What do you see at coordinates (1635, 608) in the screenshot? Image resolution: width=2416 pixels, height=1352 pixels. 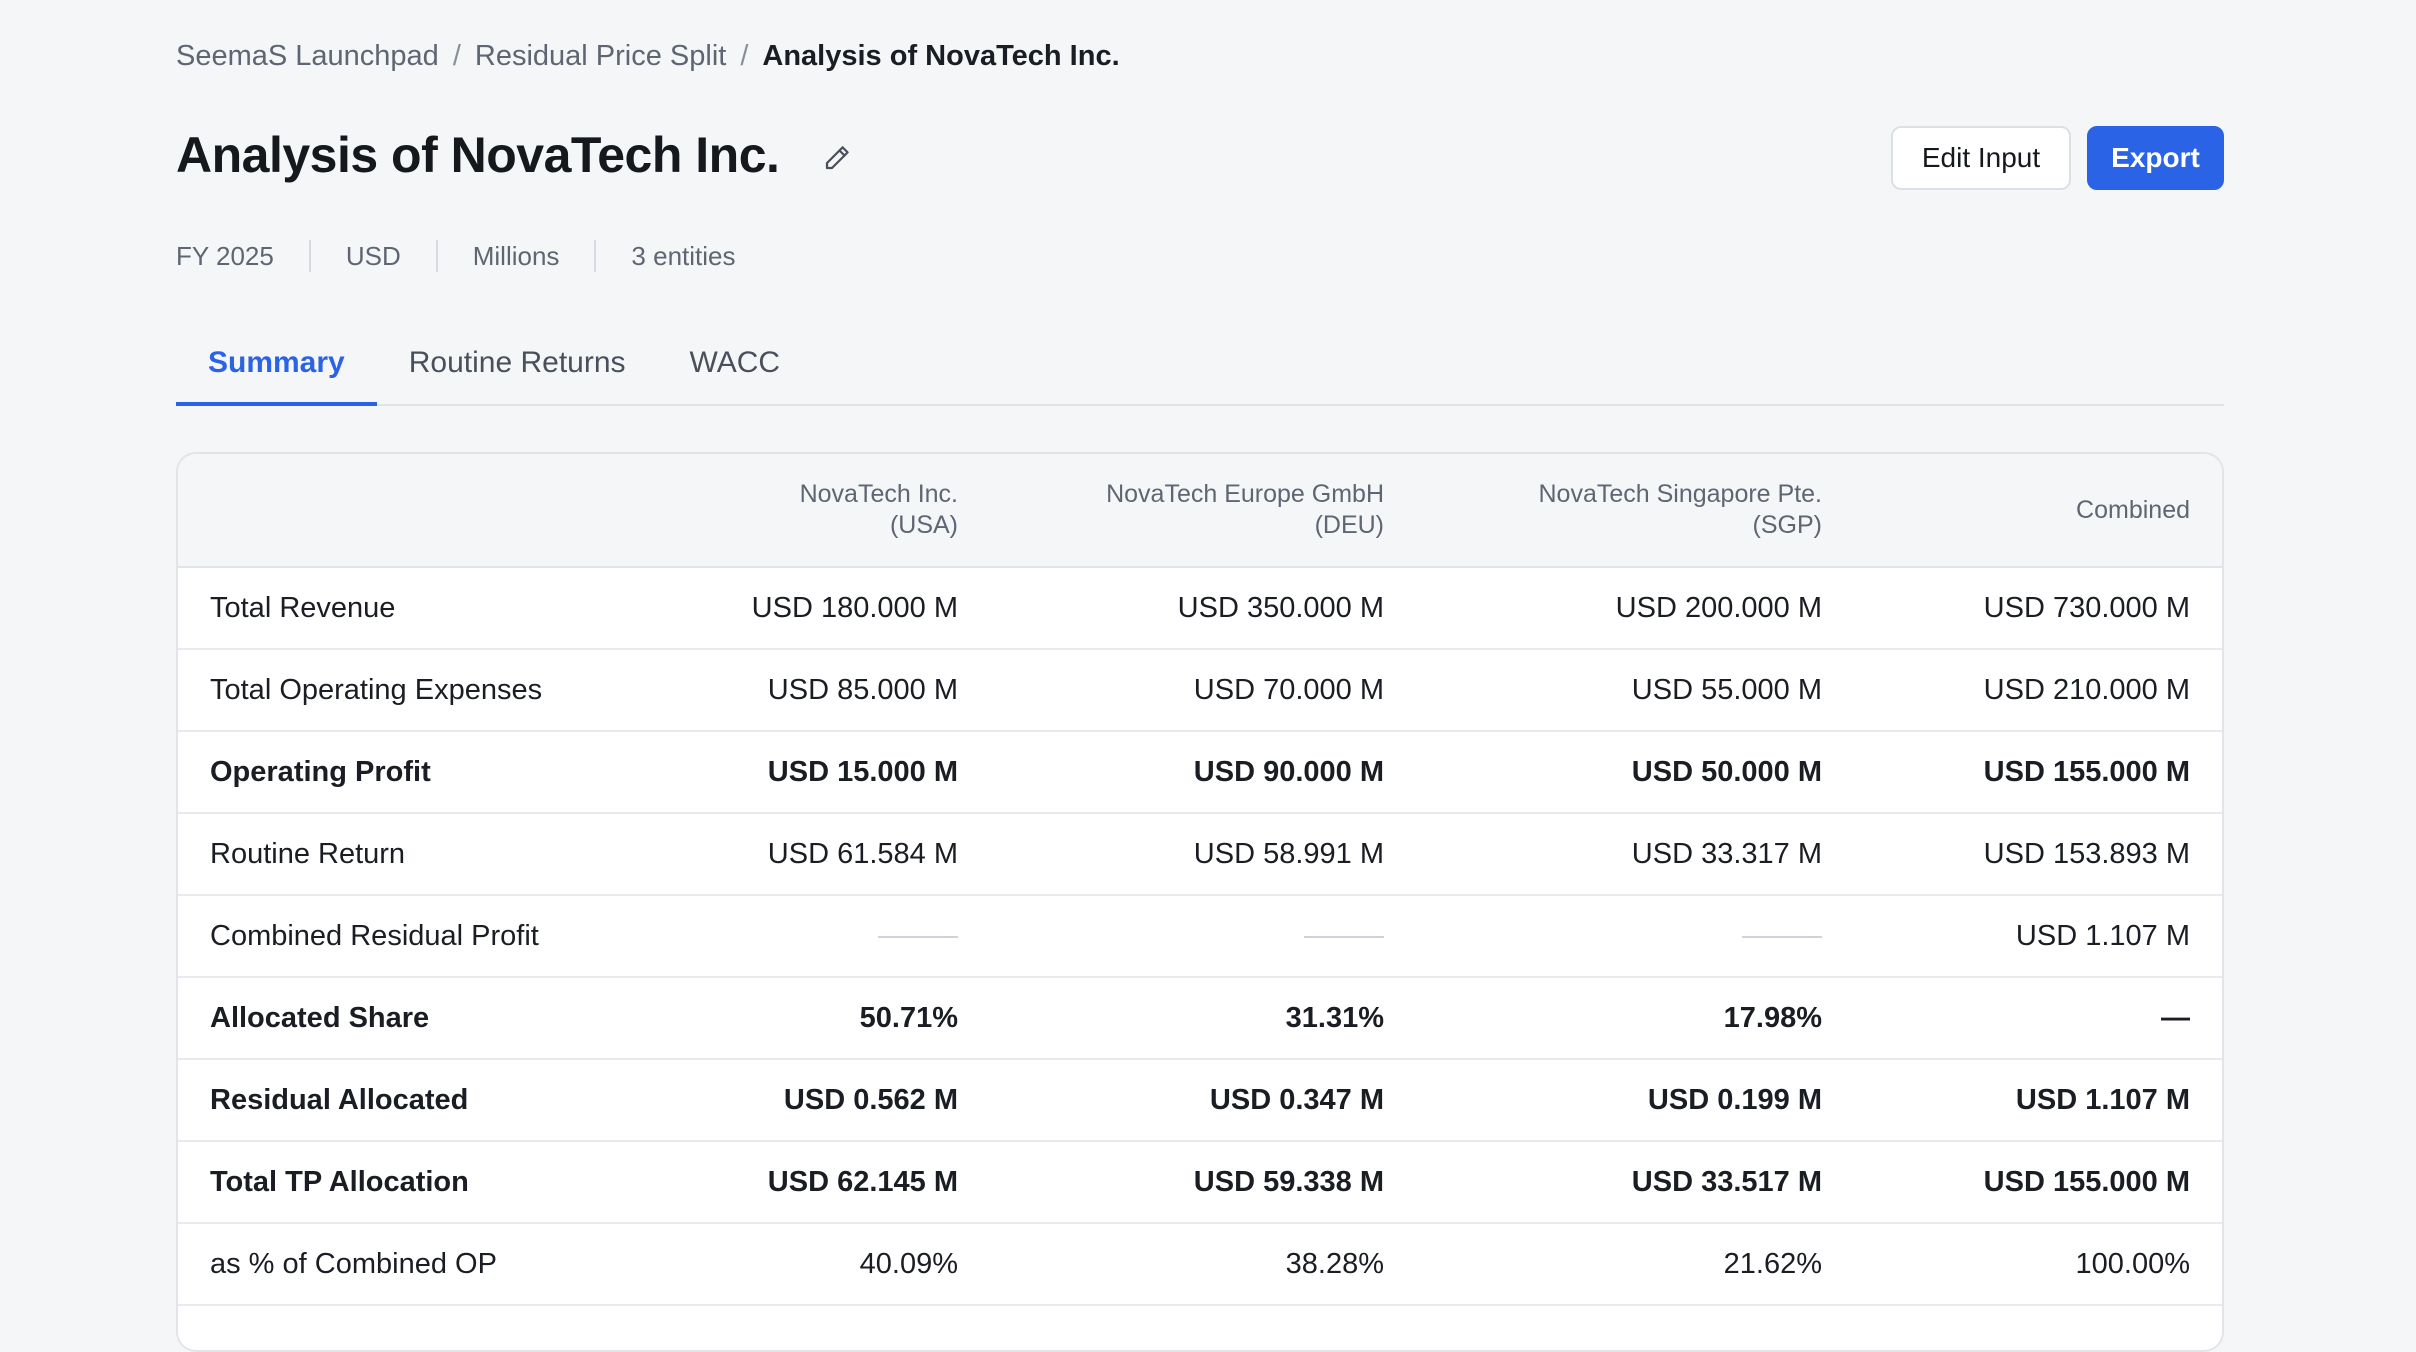 I see `table-cell: USD 200.000 M` at bounding box center [1635, 608].